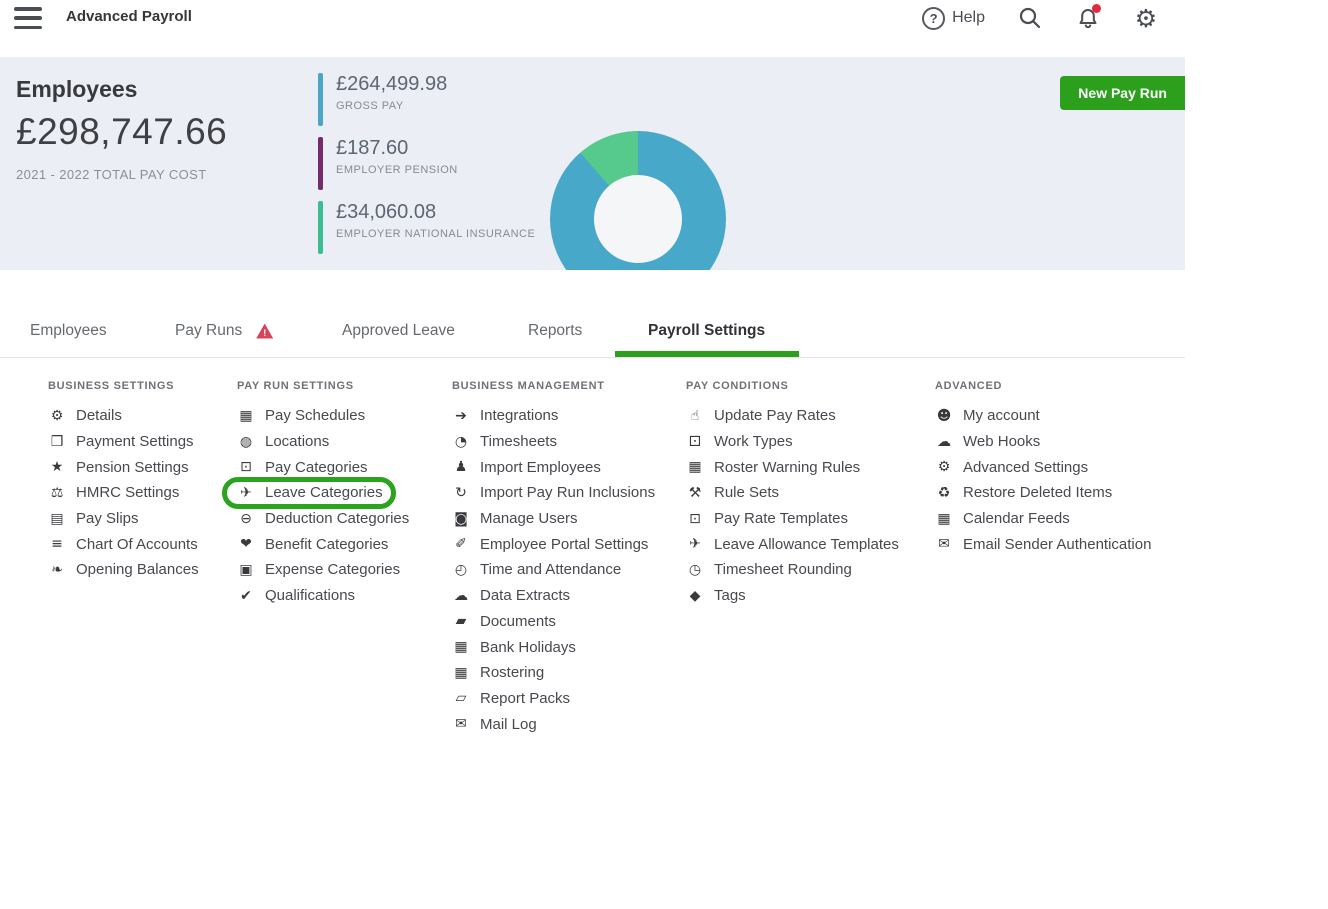 This screenshot has width=1328, height=909. Describe the element at coordinates (806, 544) in the screenshot. I see `menu-item-label: Leave Allowance Templates` at that location.